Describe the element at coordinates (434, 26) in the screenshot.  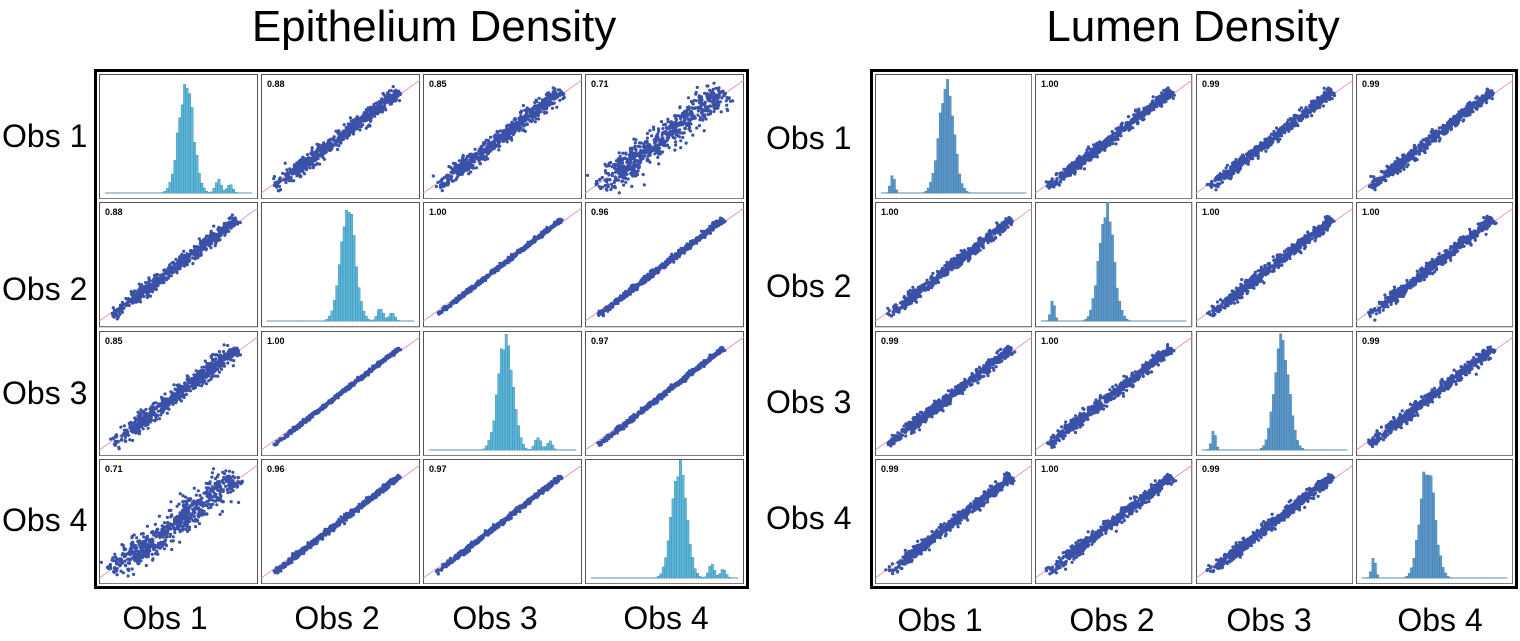
I see `epithelium-title: Epithelium Density` at that location.